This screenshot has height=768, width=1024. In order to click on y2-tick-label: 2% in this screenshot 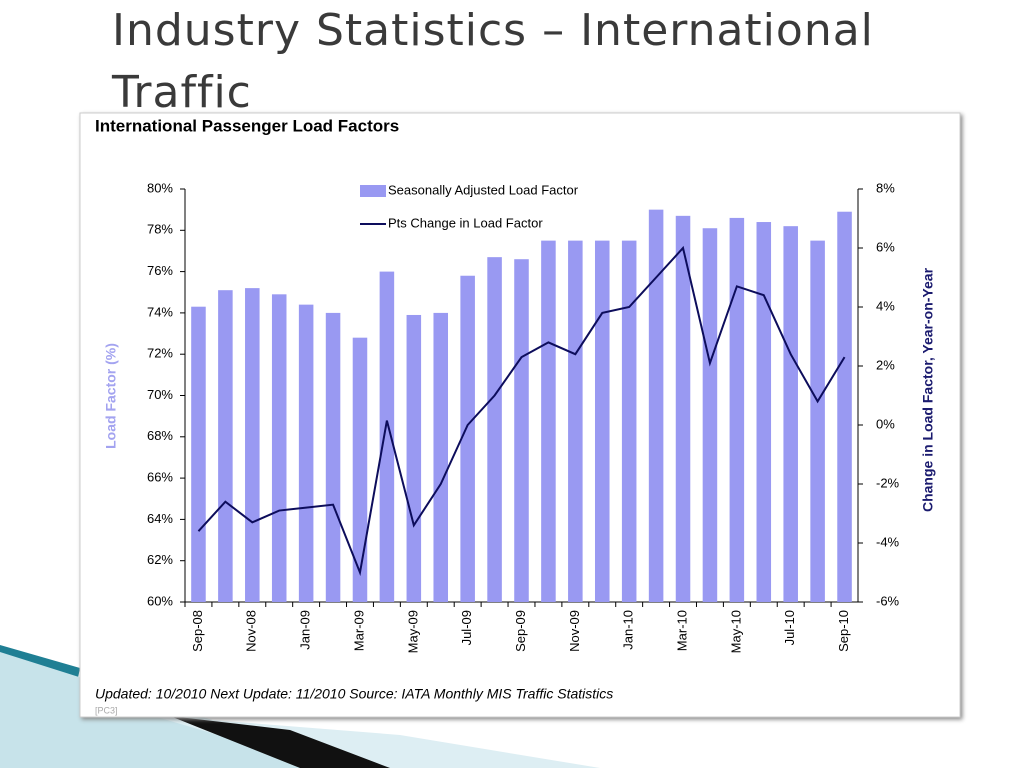, I will do `click(885, 364)`.